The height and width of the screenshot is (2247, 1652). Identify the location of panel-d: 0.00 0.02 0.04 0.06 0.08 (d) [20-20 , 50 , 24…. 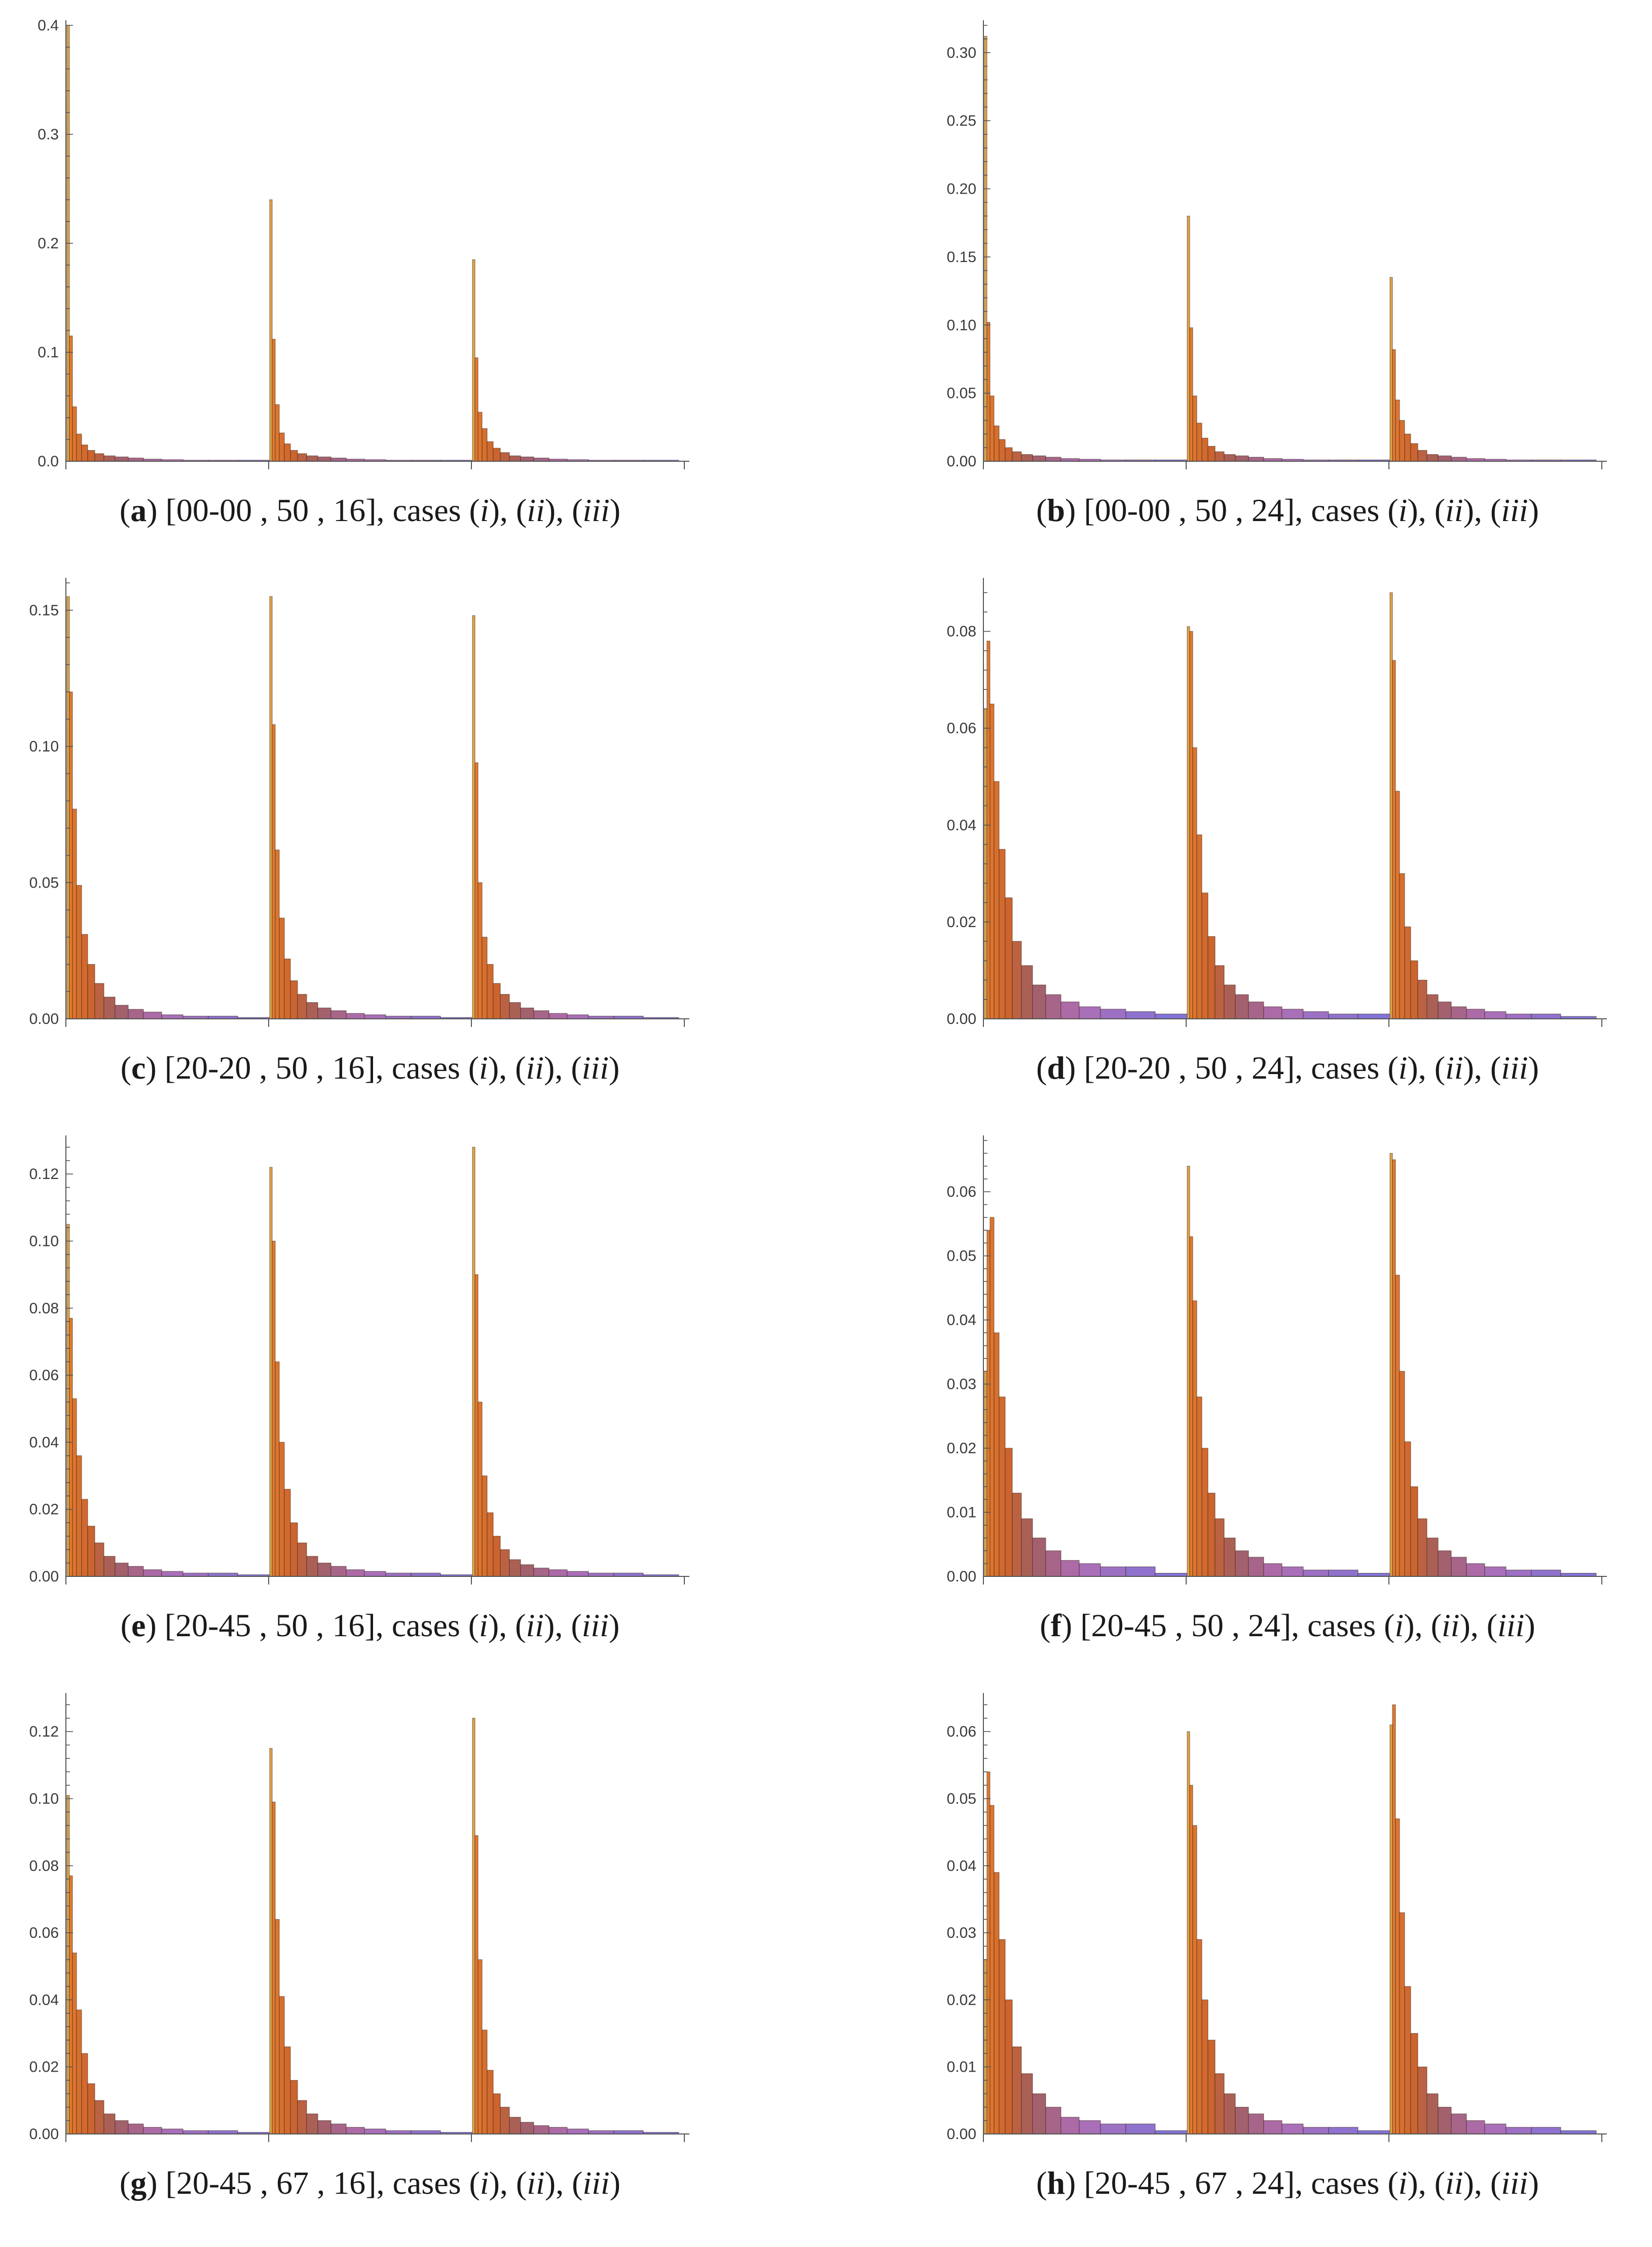
(1287, 827).